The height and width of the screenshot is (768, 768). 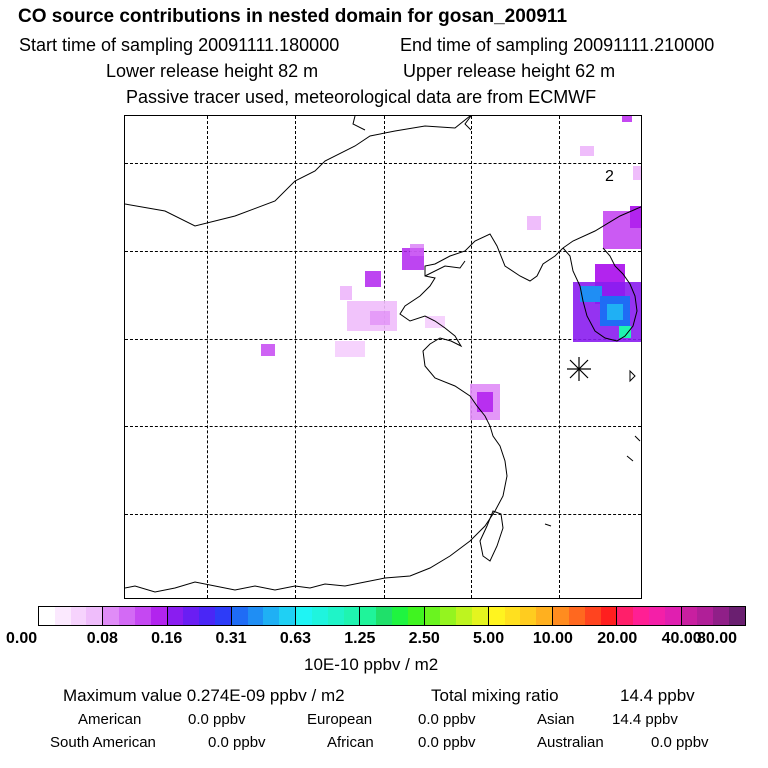 I want to click on max-value: Maximum value 0.274E-09 ppbv / m2, so click(x=204, y=695).